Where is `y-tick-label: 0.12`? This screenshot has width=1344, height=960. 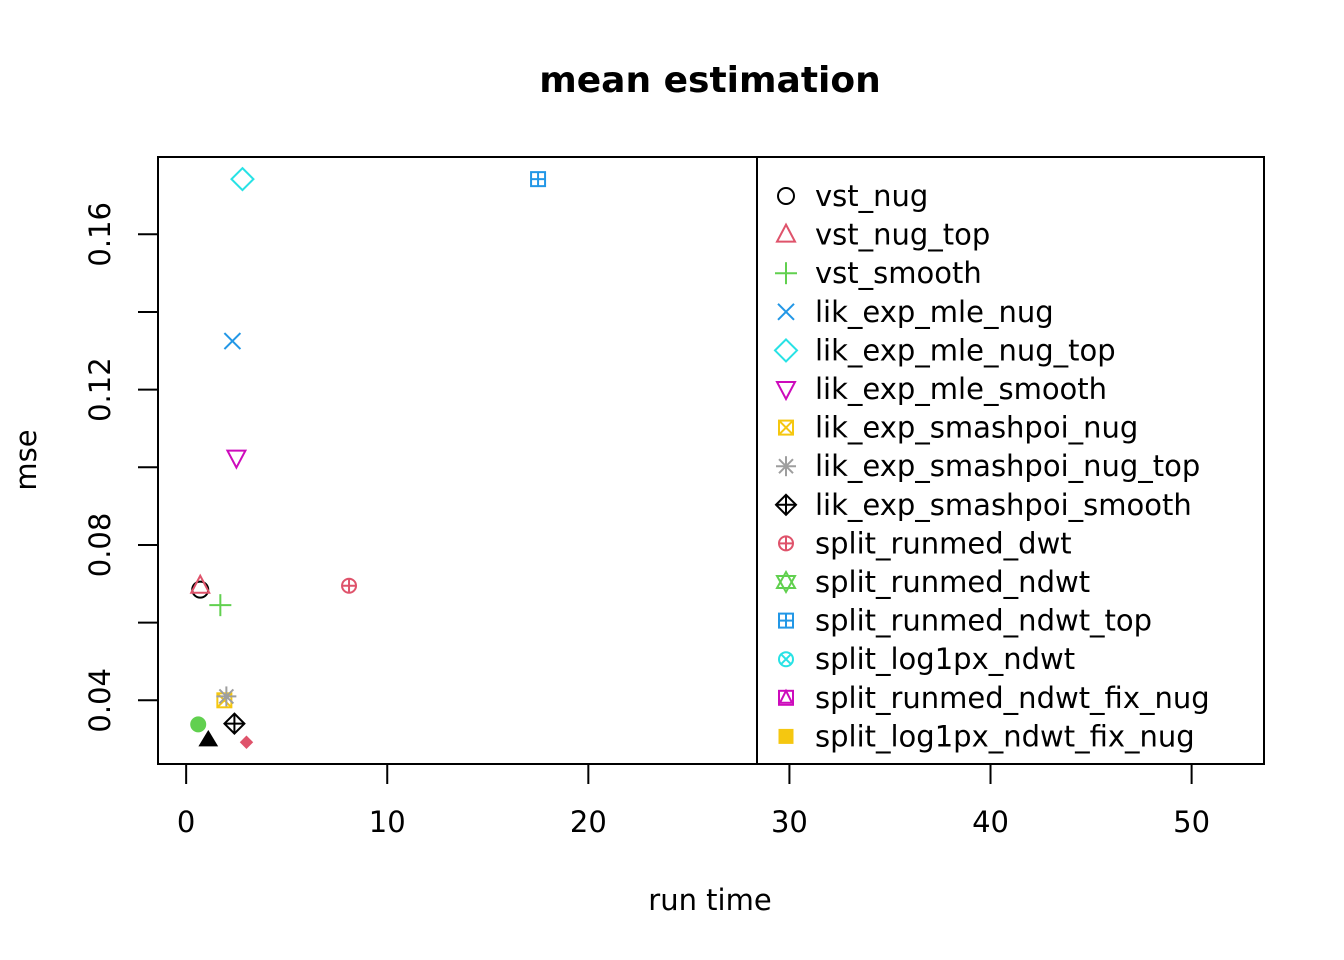 y-tick-label: 0.12 is located at coordinates (100, 389).